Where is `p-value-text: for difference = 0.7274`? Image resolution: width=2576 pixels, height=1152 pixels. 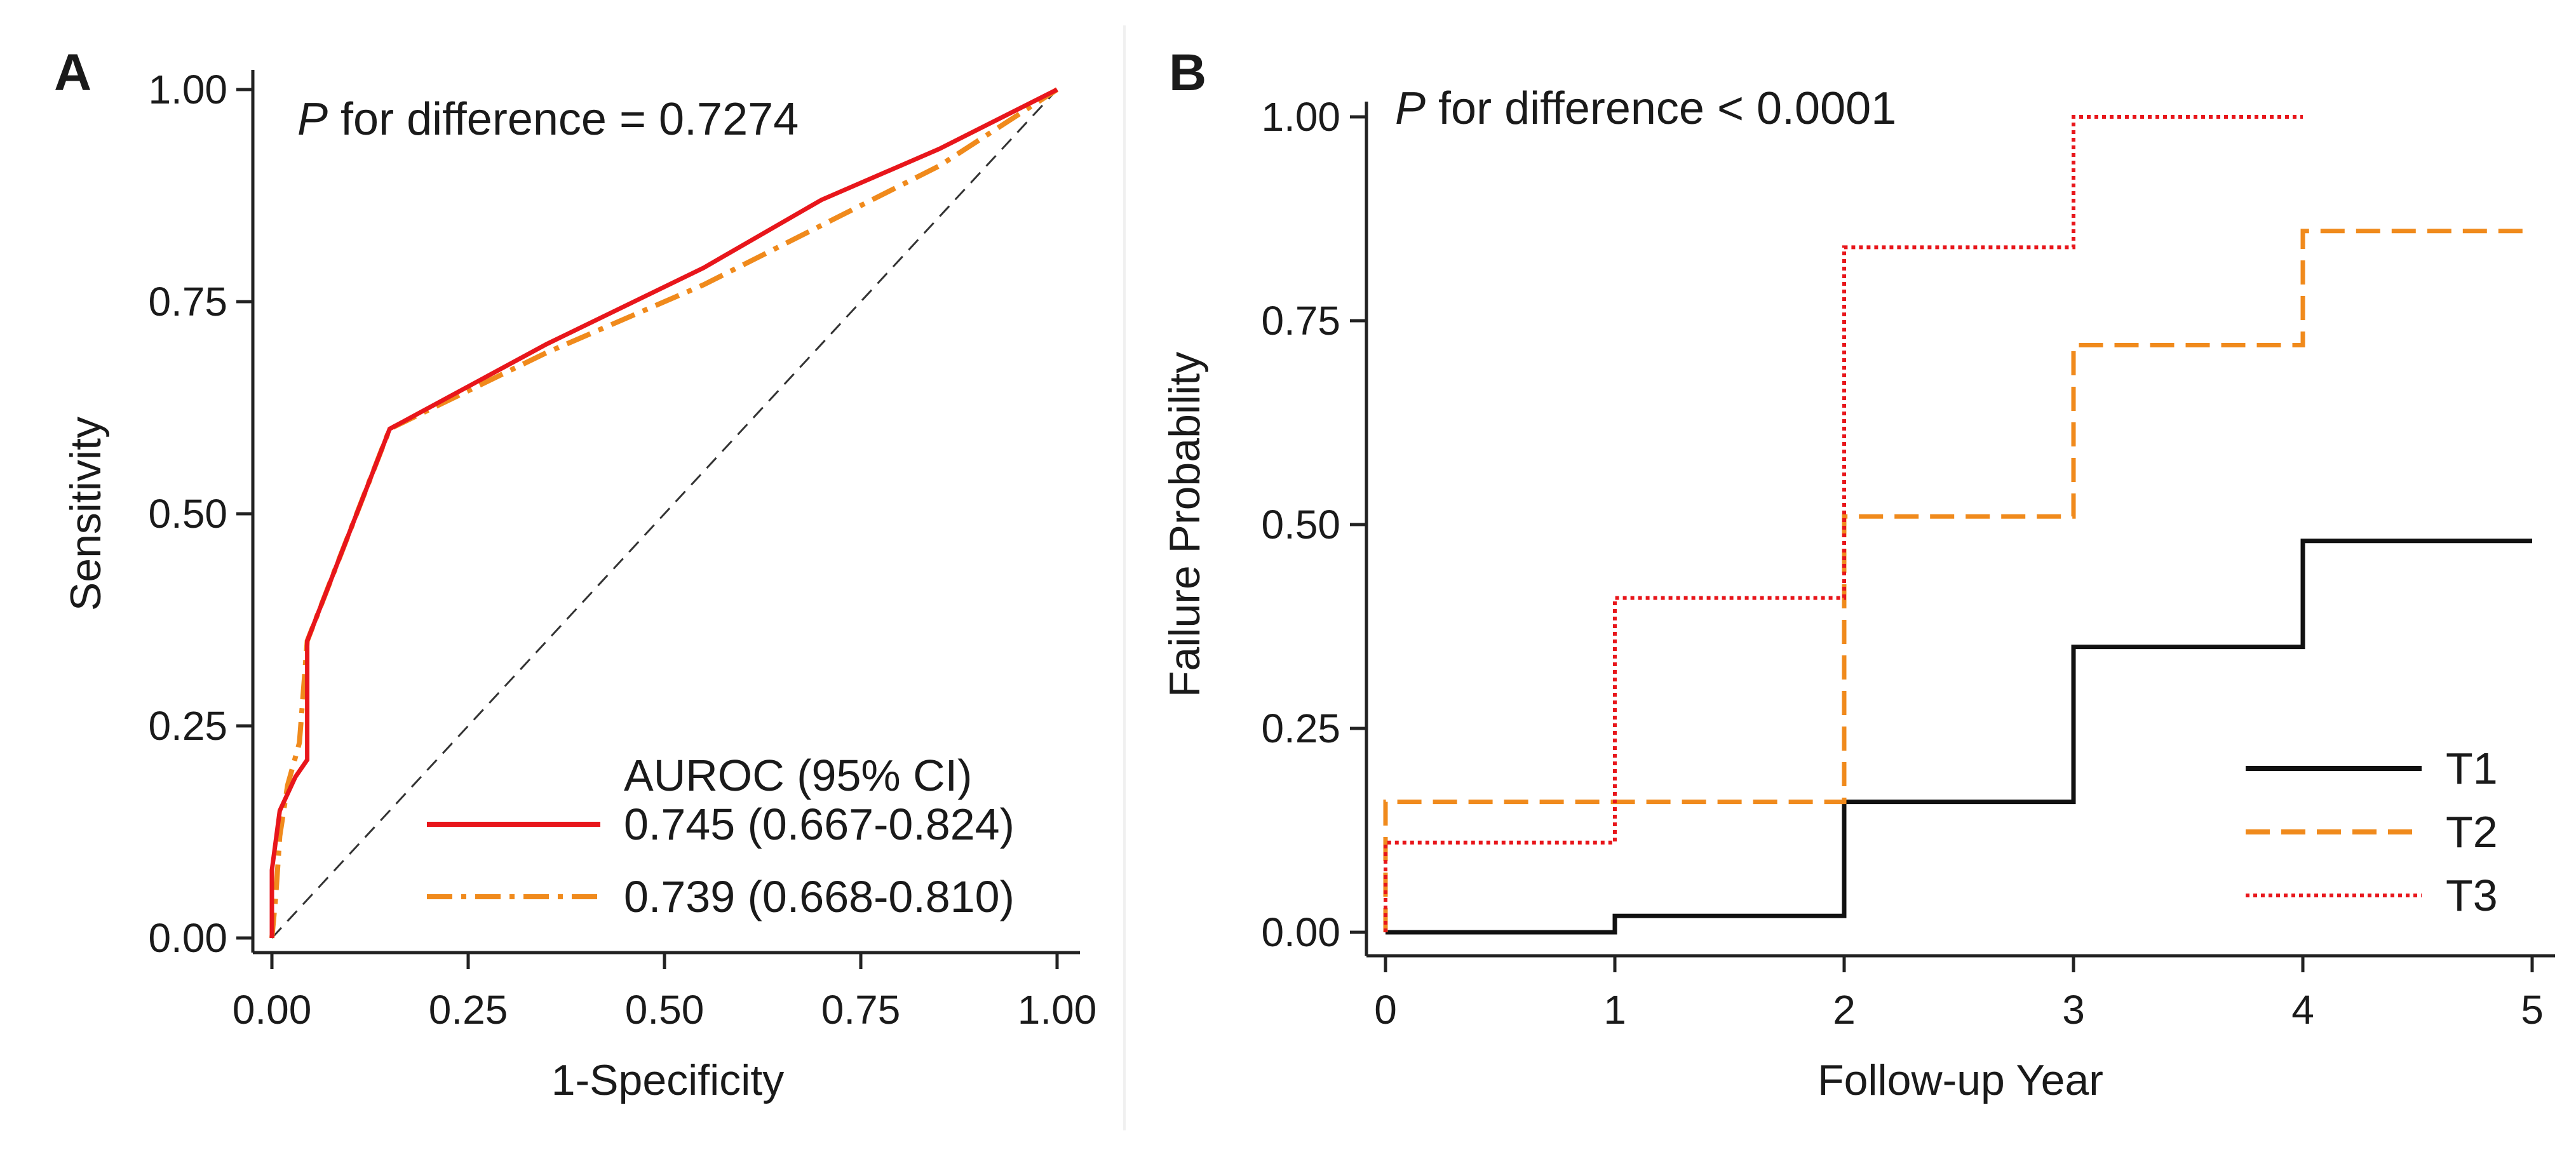 p-value-text: for difference = 0.7274 is located at coordinates (563, 119).